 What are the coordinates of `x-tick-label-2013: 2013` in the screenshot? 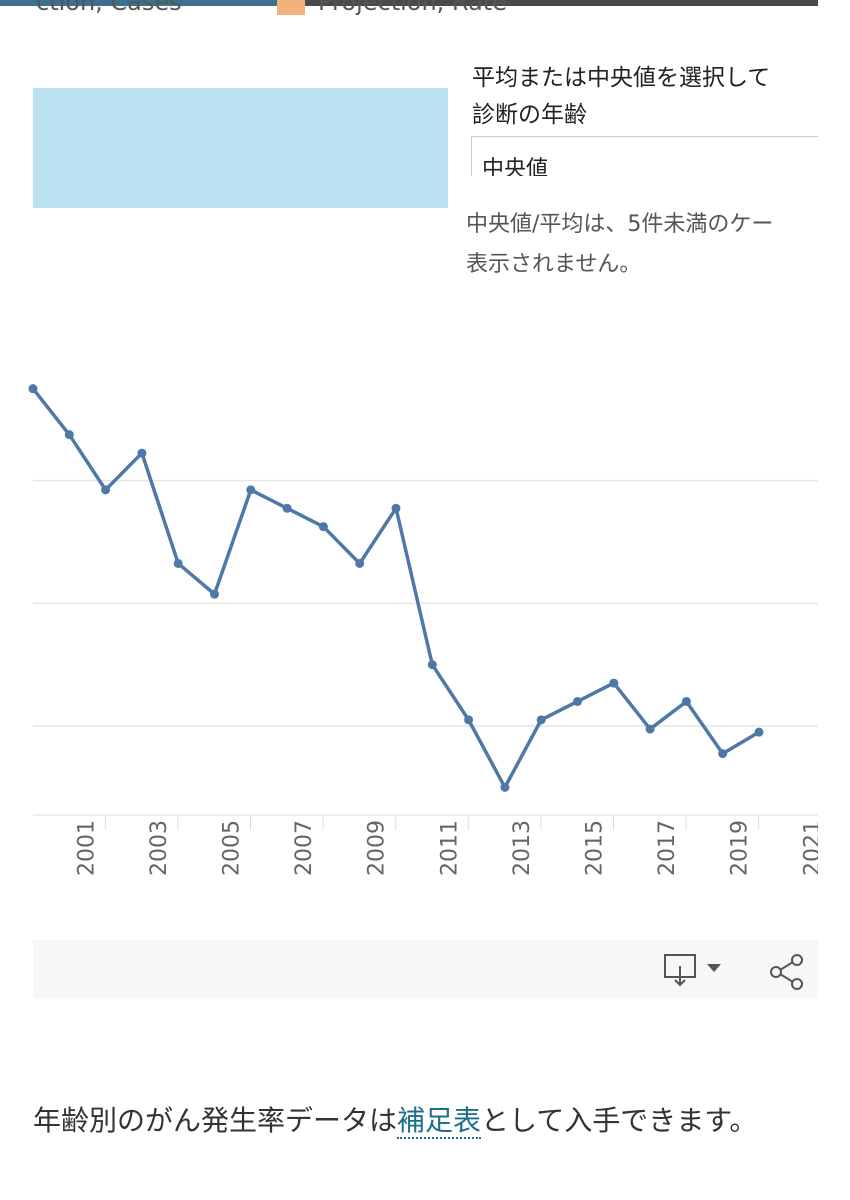 It's located at (522, 848).